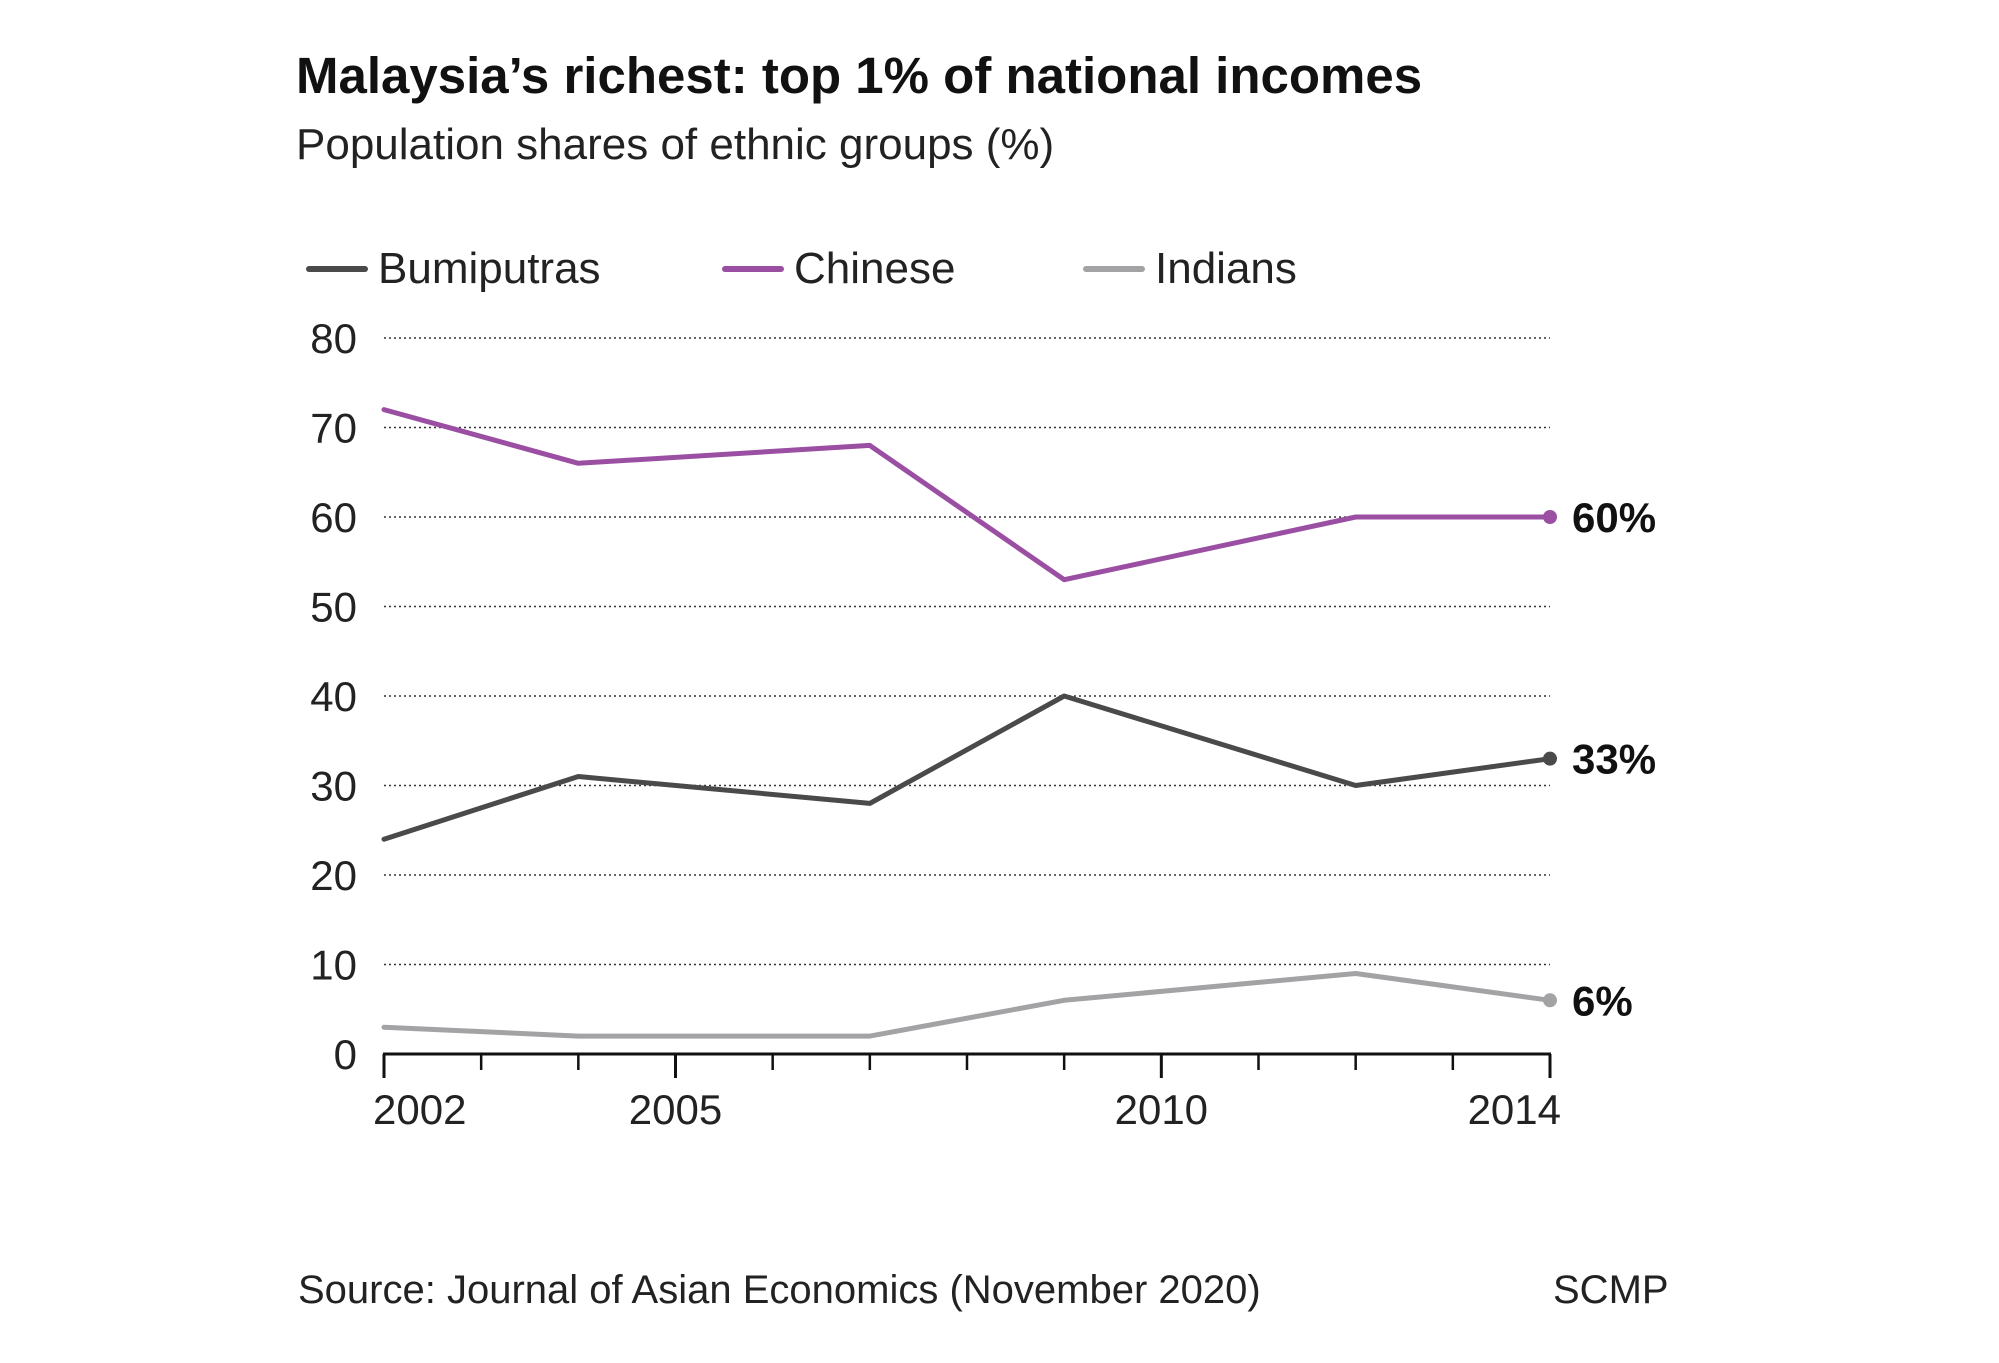 Image resolution: width=1999 pixels, height=1363 pixels. Describe the element at coordinates (333, 965) in the screenshot. I see `y-tick-label-10: 10` at that location.